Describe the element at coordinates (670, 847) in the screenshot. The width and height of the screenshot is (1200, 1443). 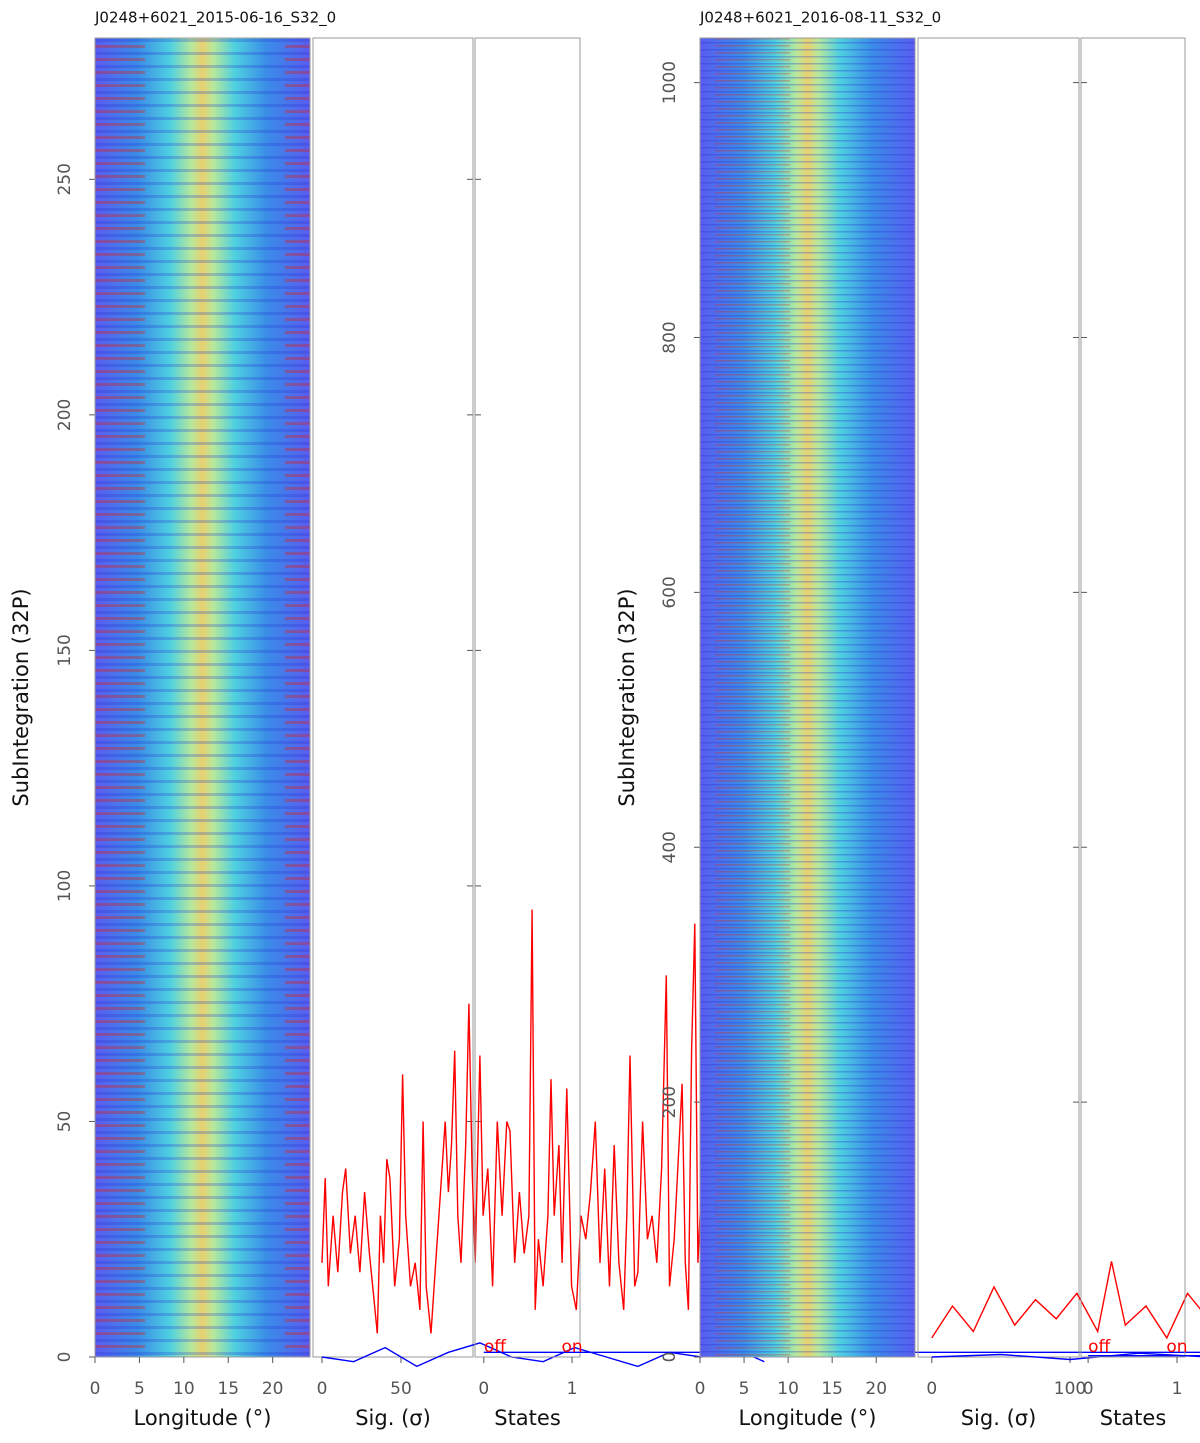
I see `y-tick-label: 400` at that location.